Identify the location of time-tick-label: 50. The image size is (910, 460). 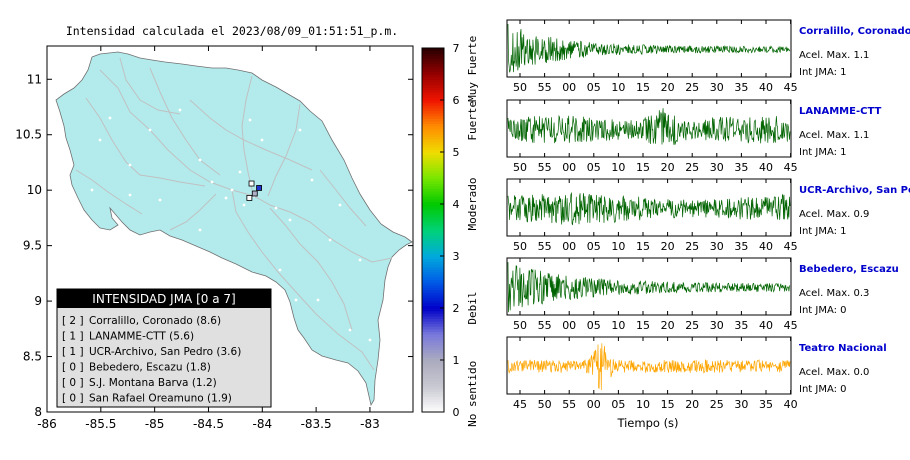
(520, 325).